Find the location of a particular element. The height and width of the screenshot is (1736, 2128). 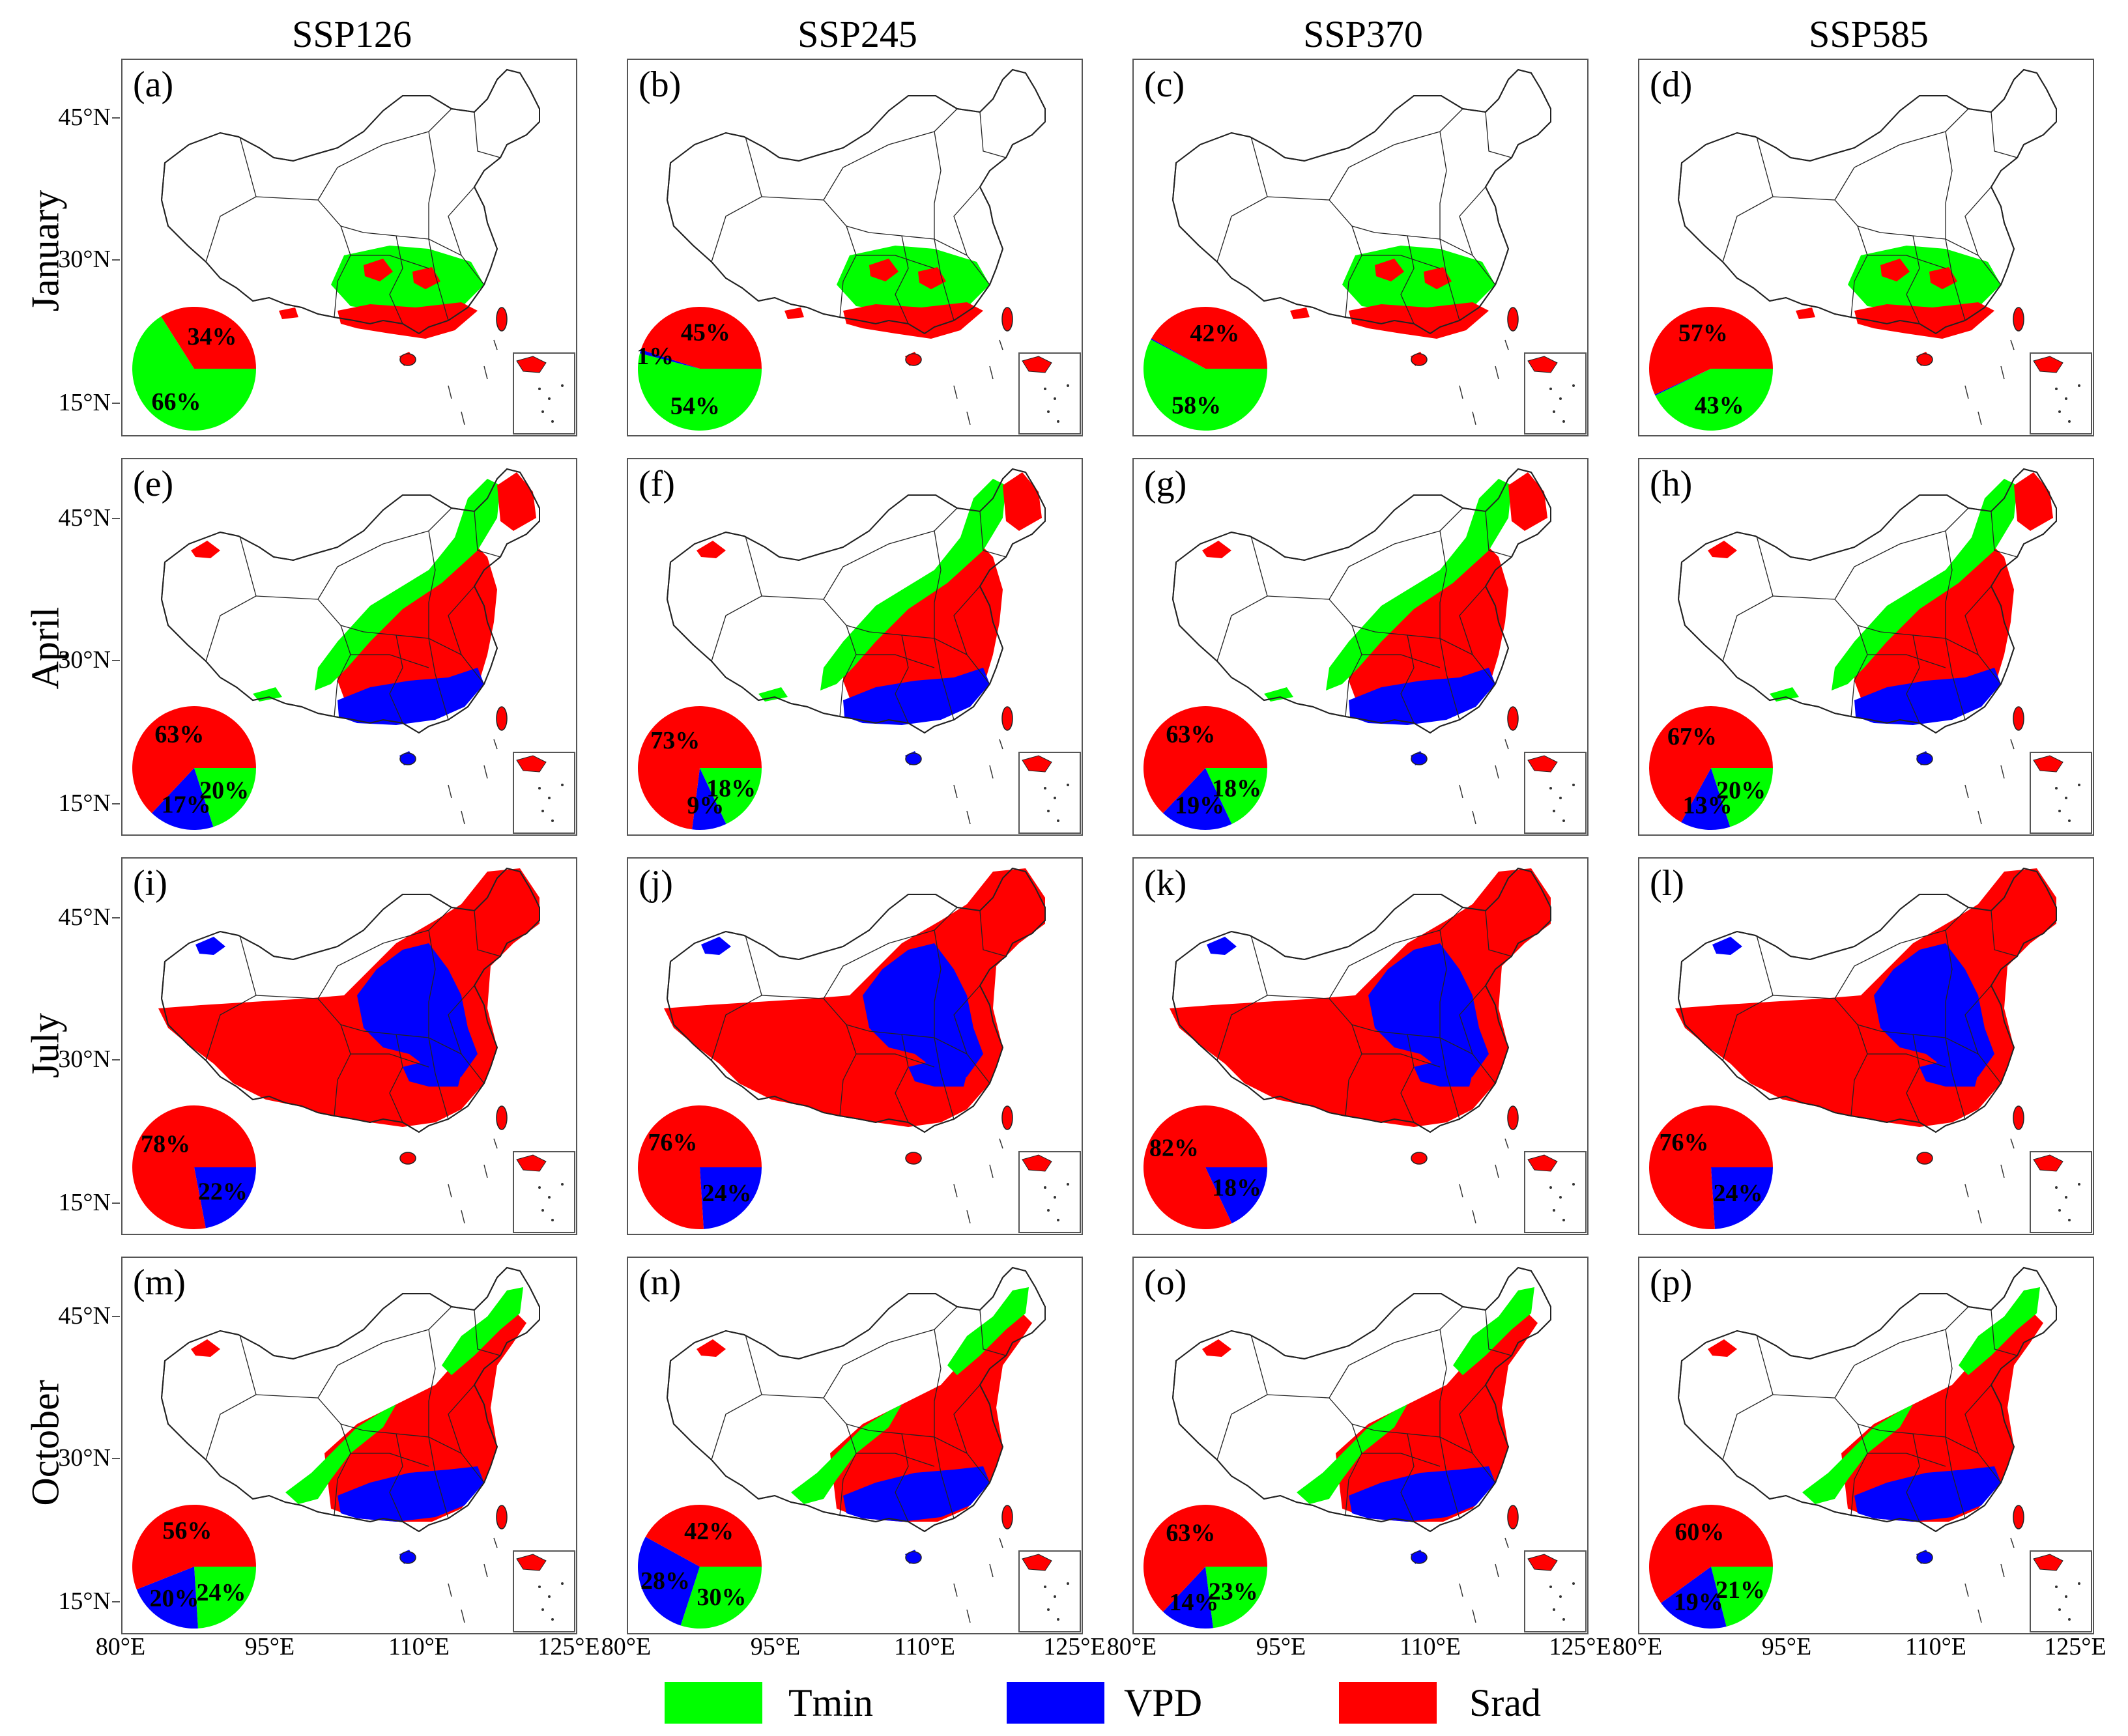

pie-label-srad: 82% is located at coordinates (1174, 1147).